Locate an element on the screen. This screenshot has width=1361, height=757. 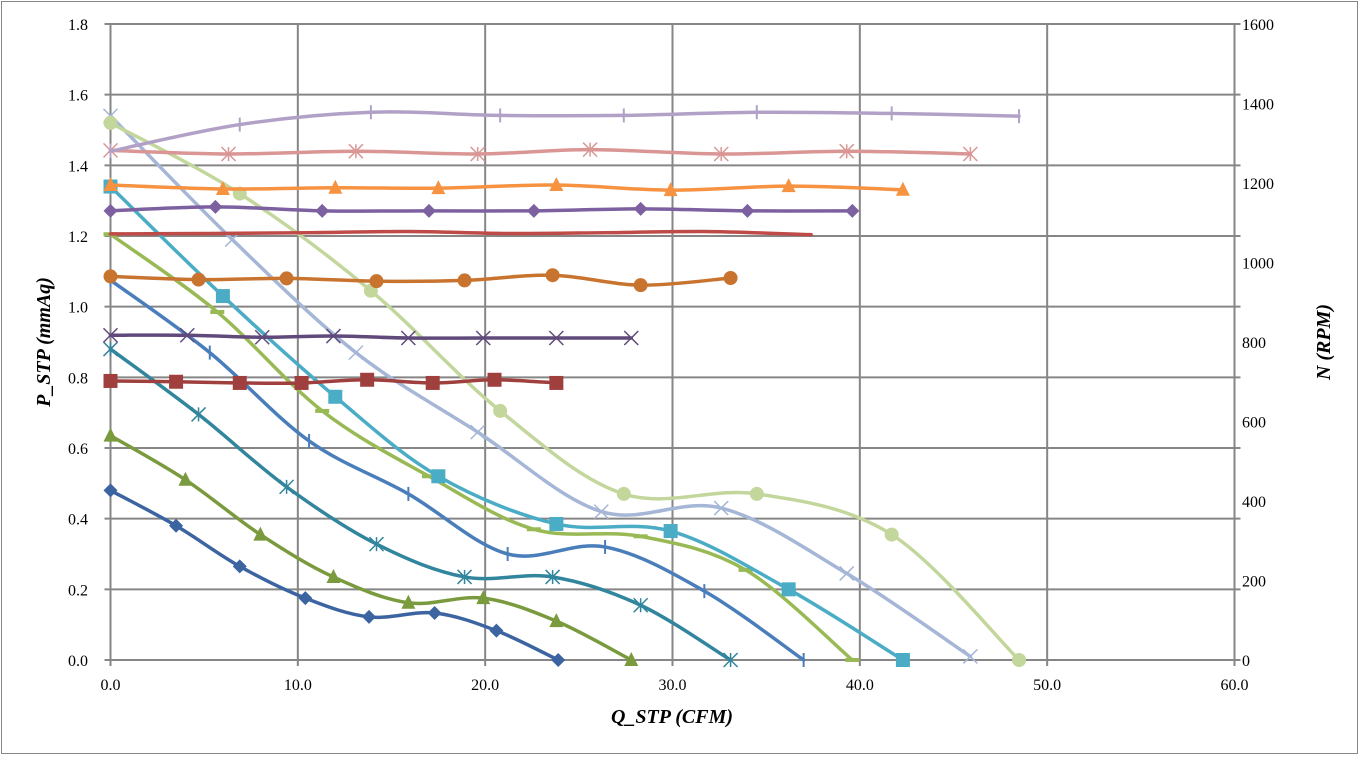
y-tick-label: 0.4 is located at coordinates (78, 520).